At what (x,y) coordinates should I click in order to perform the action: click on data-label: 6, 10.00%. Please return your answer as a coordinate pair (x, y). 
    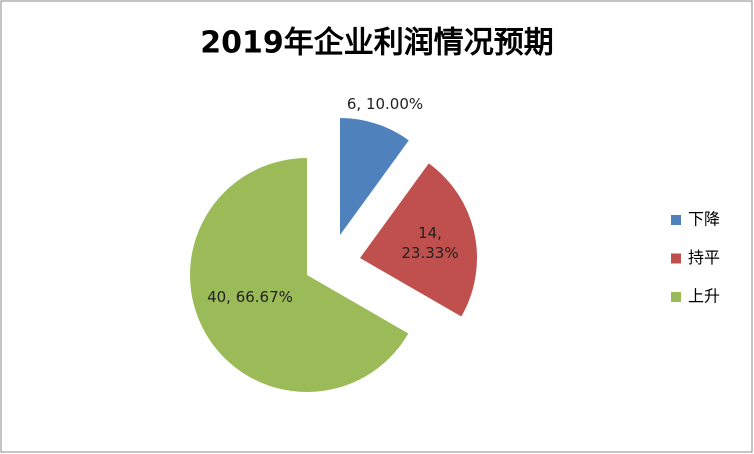
    Looking at the image, I should click on (385, 104).